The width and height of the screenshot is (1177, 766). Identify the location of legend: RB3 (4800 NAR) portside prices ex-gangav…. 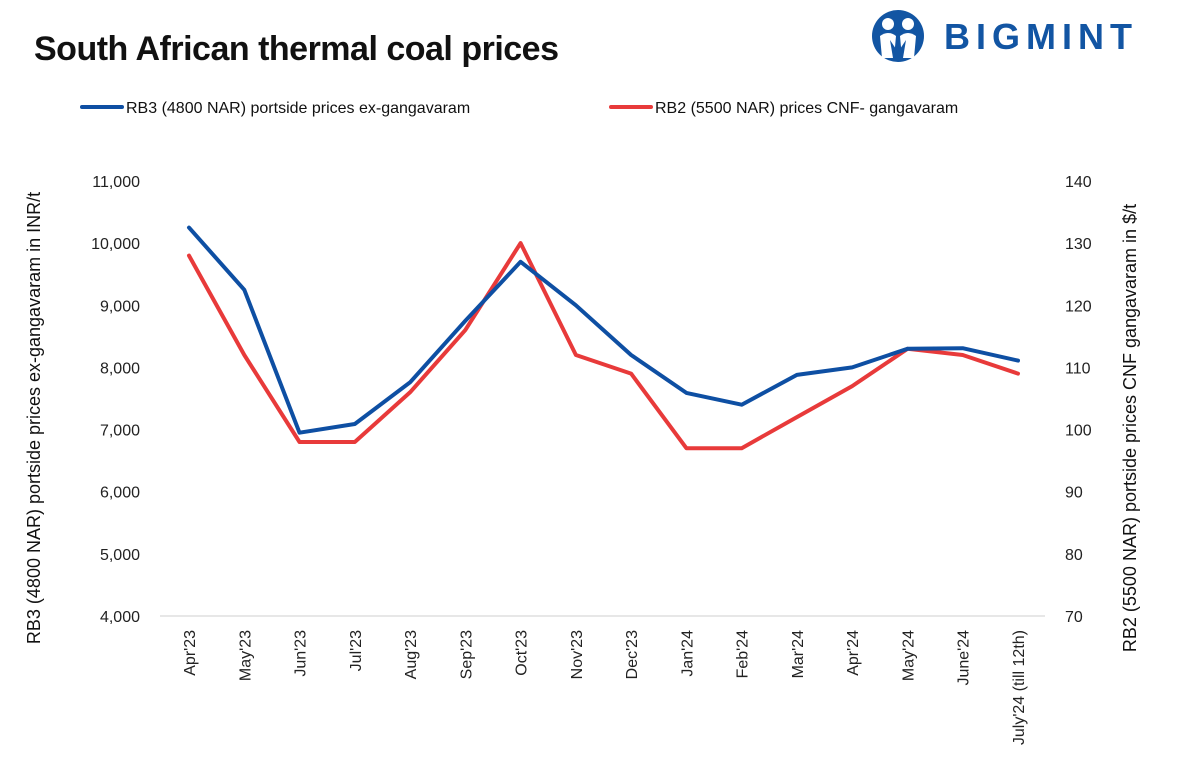
(519, 108).